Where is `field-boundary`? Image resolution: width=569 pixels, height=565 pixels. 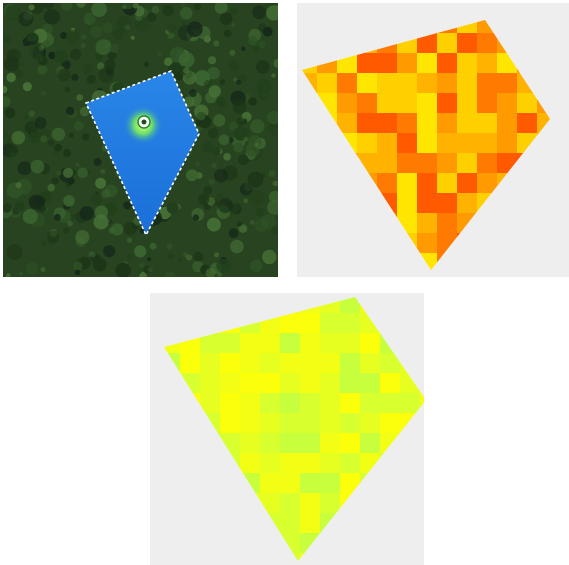
field-boundary is located at coordinates (142, 153).